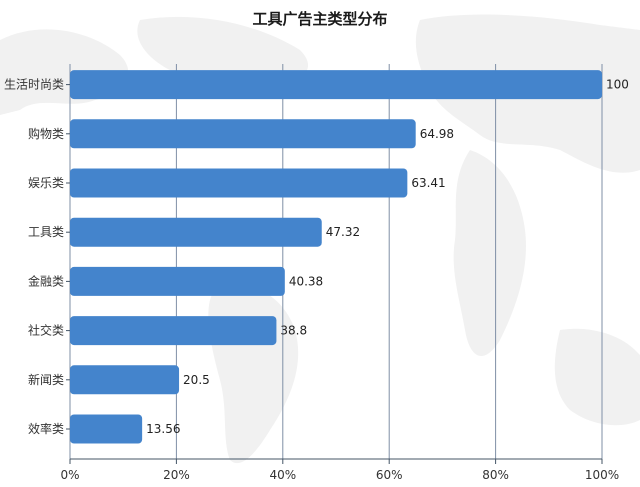 The height and width of the screenshot is (487, 640). What do you see at coordinates (46, 428) in the screenshot?
I see `category-label: 效率类` at bounding box center [46, 428].